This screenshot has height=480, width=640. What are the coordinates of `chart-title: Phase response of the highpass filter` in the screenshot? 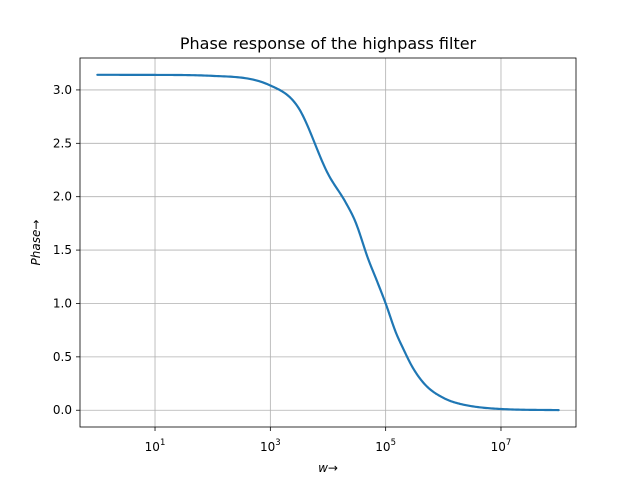 It's located at (328, 43).